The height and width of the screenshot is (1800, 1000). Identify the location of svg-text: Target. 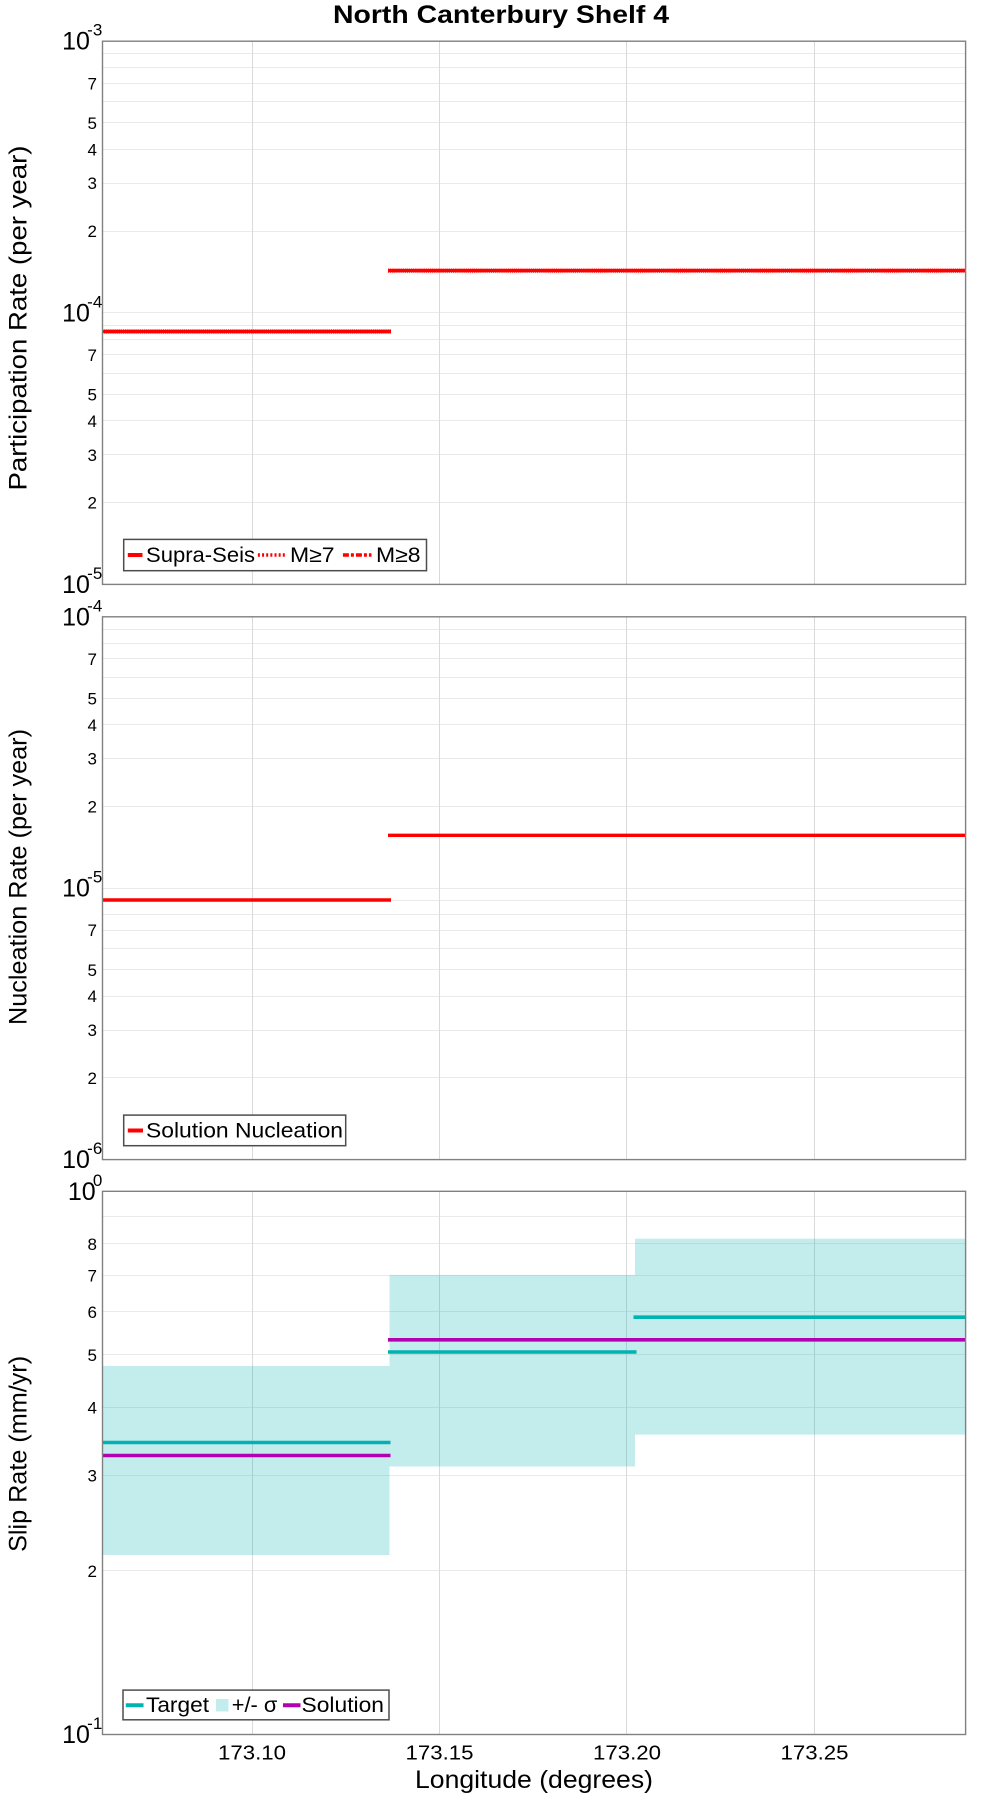
(177, 1705).